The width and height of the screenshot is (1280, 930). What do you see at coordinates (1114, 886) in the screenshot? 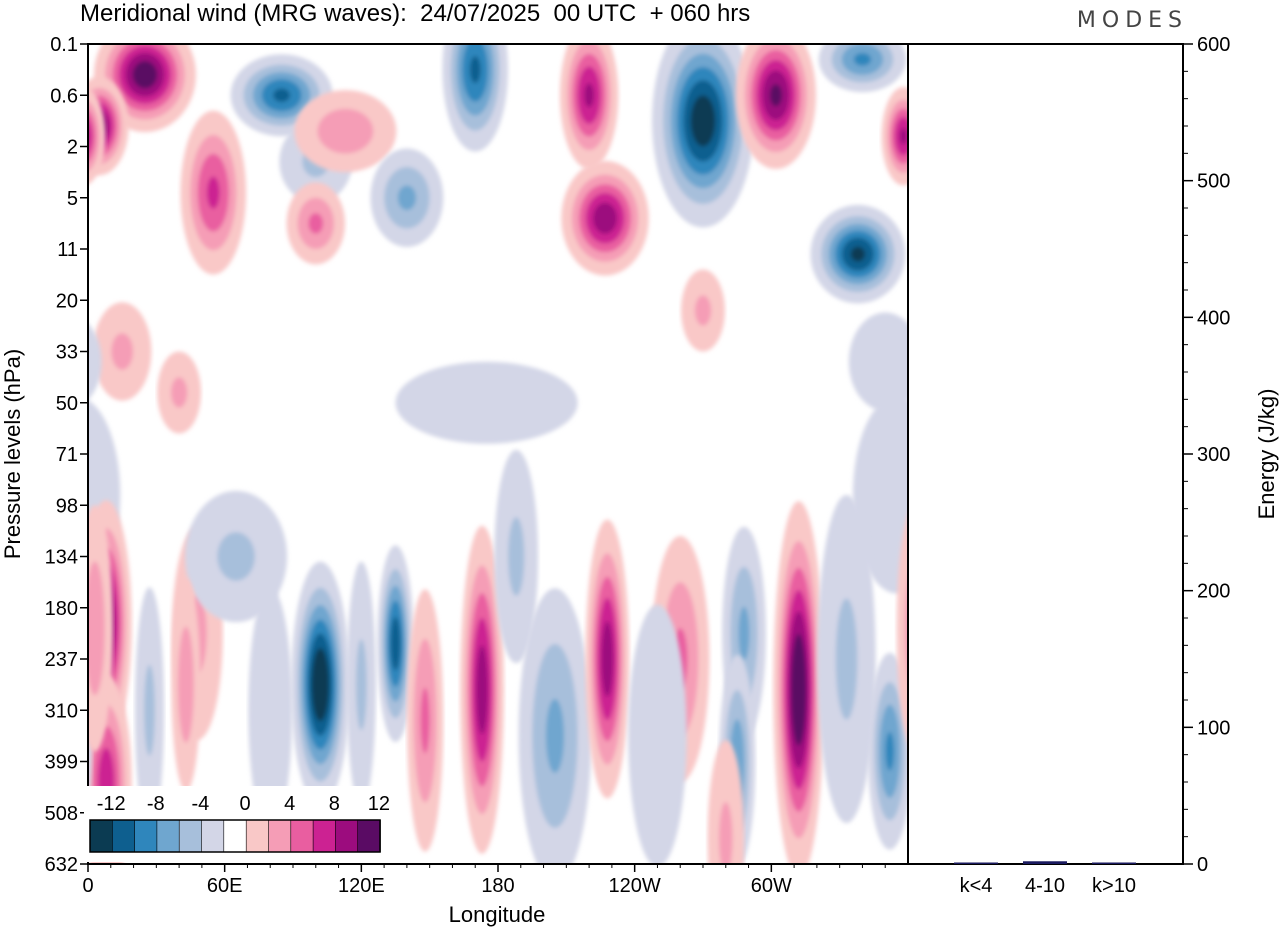
I see `energy-category-label: k>10` at bounding box center [1114, 886].